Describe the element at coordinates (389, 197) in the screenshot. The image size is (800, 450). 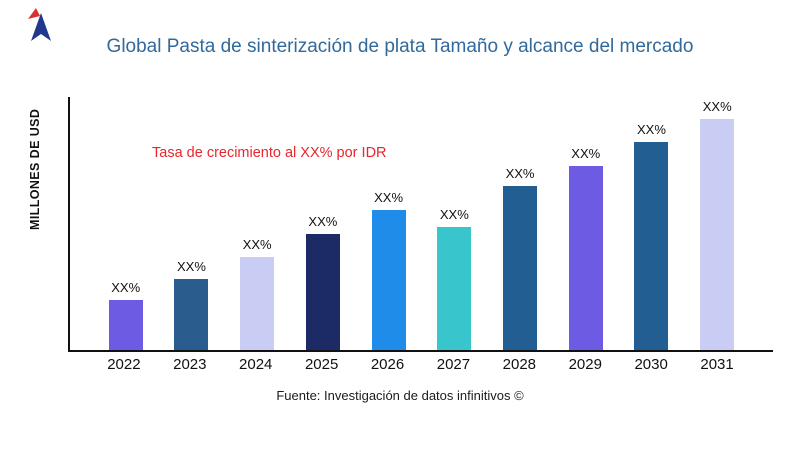
I see `bar-value-label-2026: XX%` at that location.